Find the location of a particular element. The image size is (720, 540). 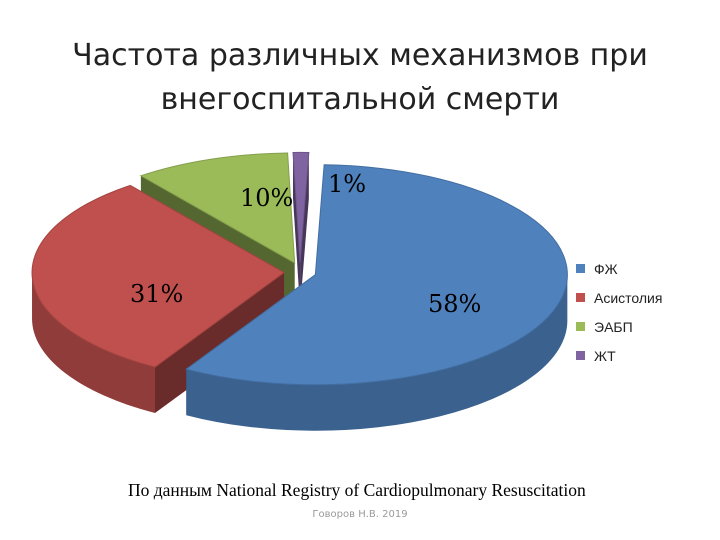

legend-item-0: ФЖ is located at coordinates (619, 268).